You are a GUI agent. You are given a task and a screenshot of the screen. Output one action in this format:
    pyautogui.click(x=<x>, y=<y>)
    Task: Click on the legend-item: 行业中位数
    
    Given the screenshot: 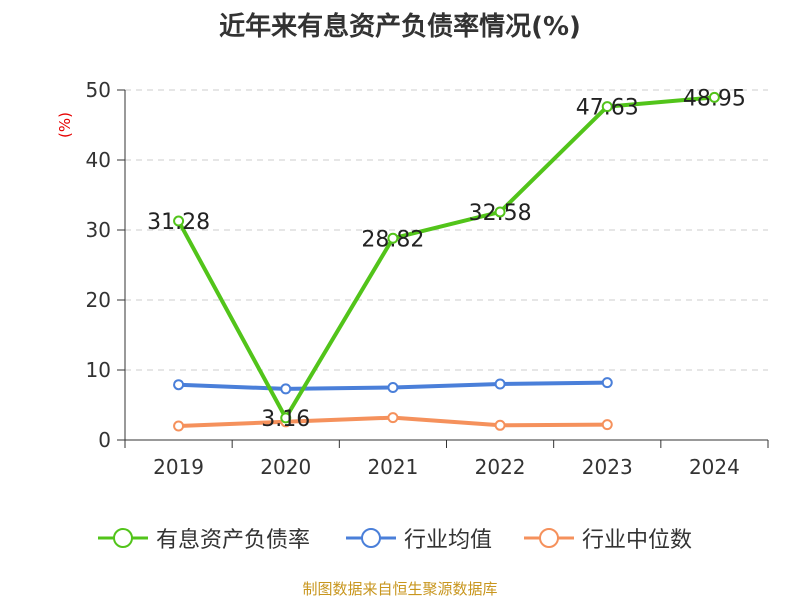 What is the action you would take?
    pyautogui.click(x=608, y=538)
    